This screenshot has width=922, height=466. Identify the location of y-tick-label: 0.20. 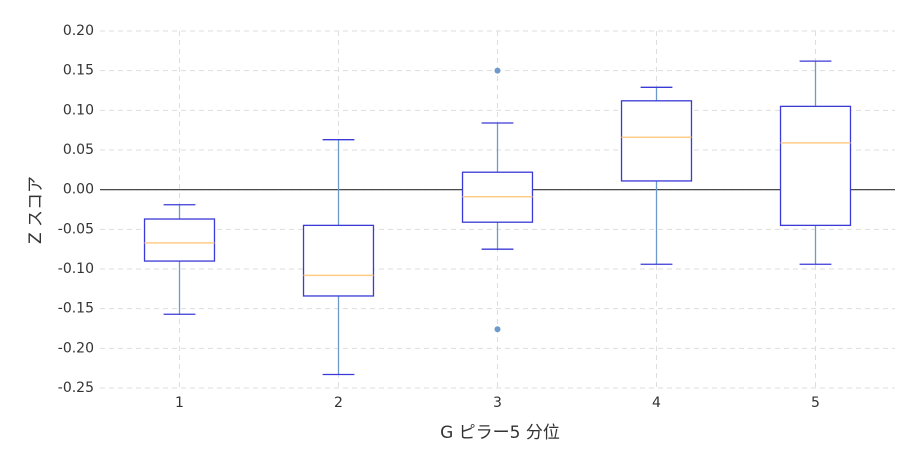
(78, 31).